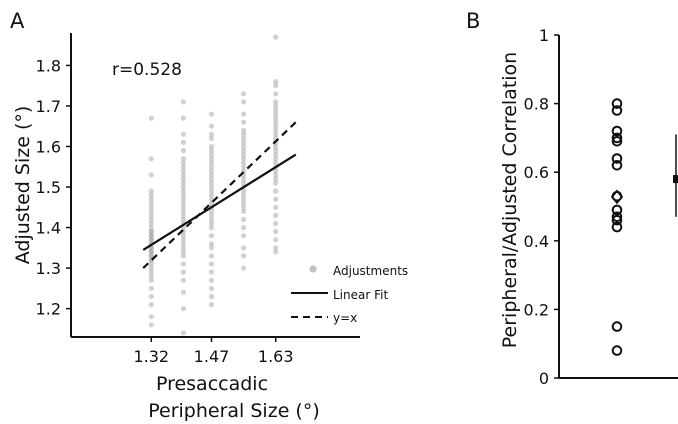  I want to click on x-tick-label: 1.63, so click(276, 356).